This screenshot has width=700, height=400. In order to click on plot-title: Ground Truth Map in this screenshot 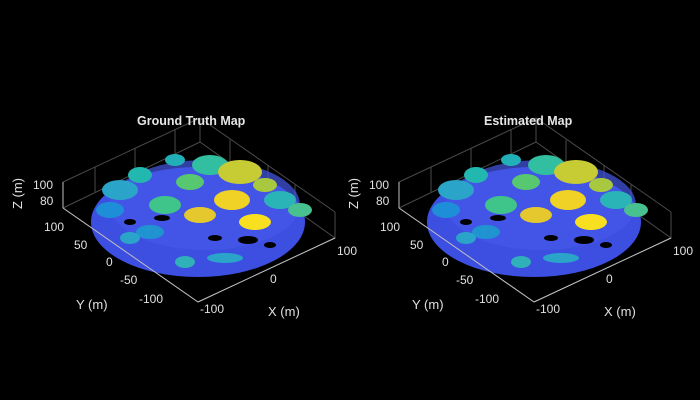, I will do `click(191, 121)`.